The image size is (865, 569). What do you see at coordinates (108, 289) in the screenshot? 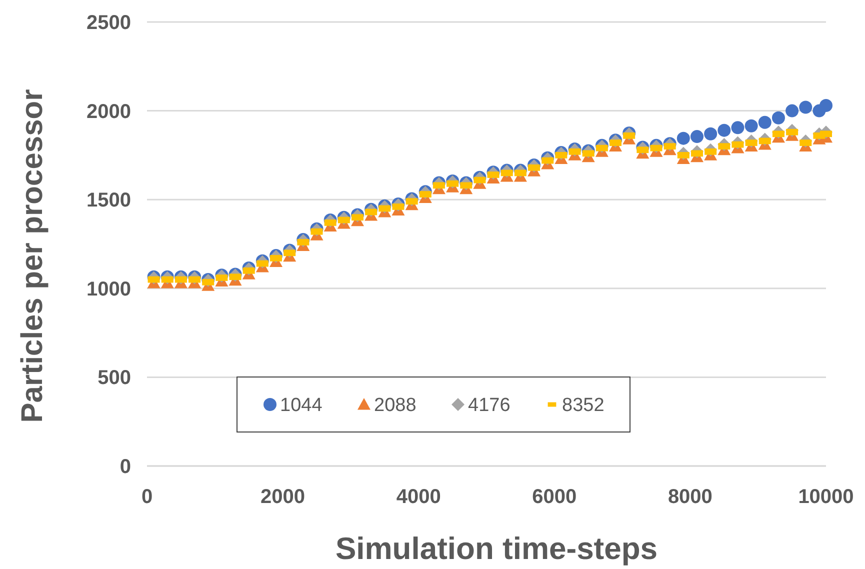
I see `y-tick-label: 1000` at bounding box center [108, 289].